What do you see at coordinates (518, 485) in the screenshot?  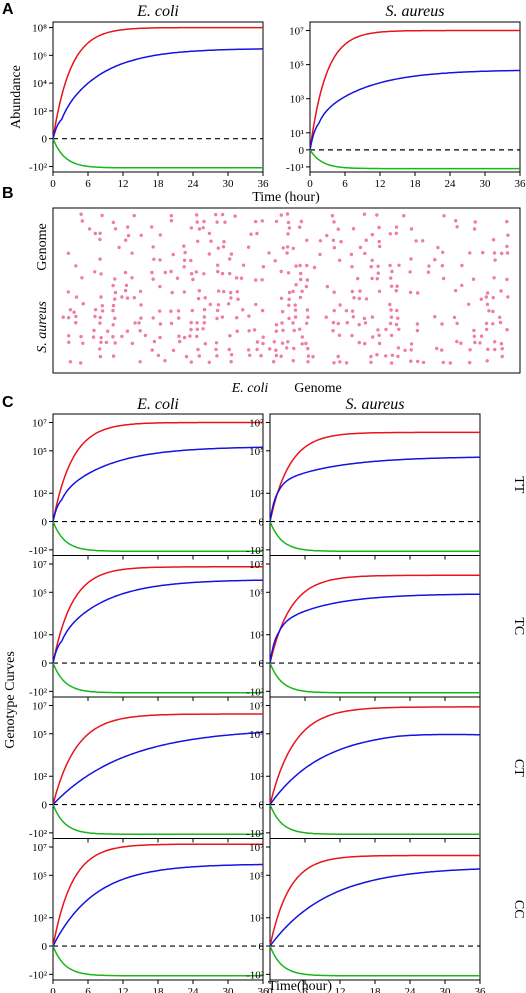 I see `panel-c-row-label-tt: TT` at bounding box center [518, 485].